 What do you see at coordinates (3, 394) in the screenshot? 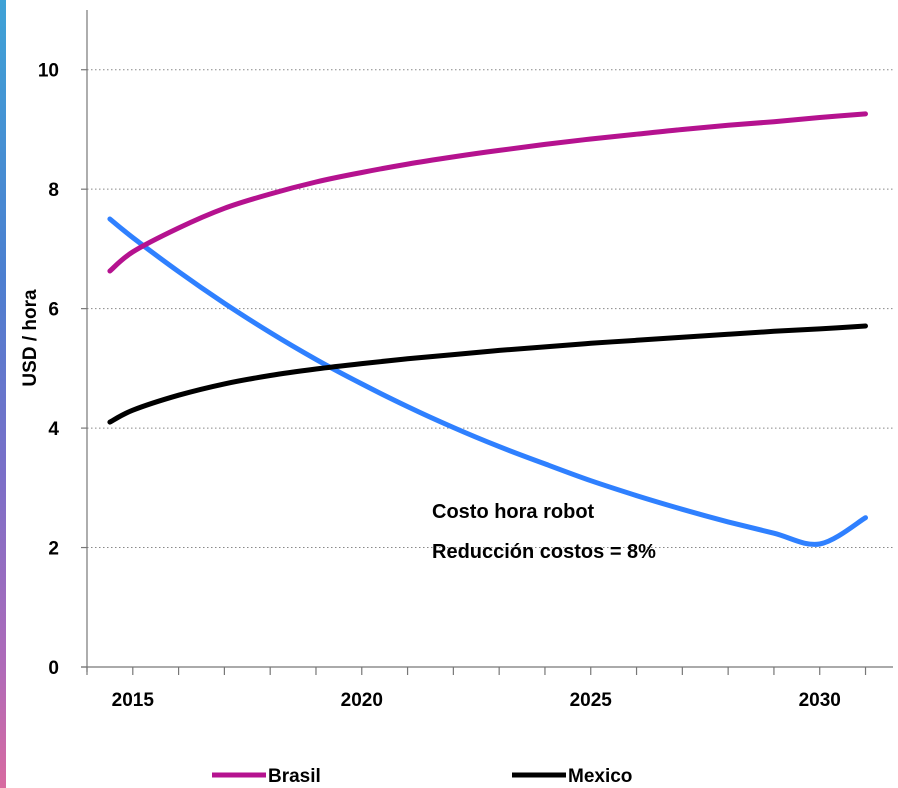
I see `decorative-edge-strip` at bounding box center [3, 394].